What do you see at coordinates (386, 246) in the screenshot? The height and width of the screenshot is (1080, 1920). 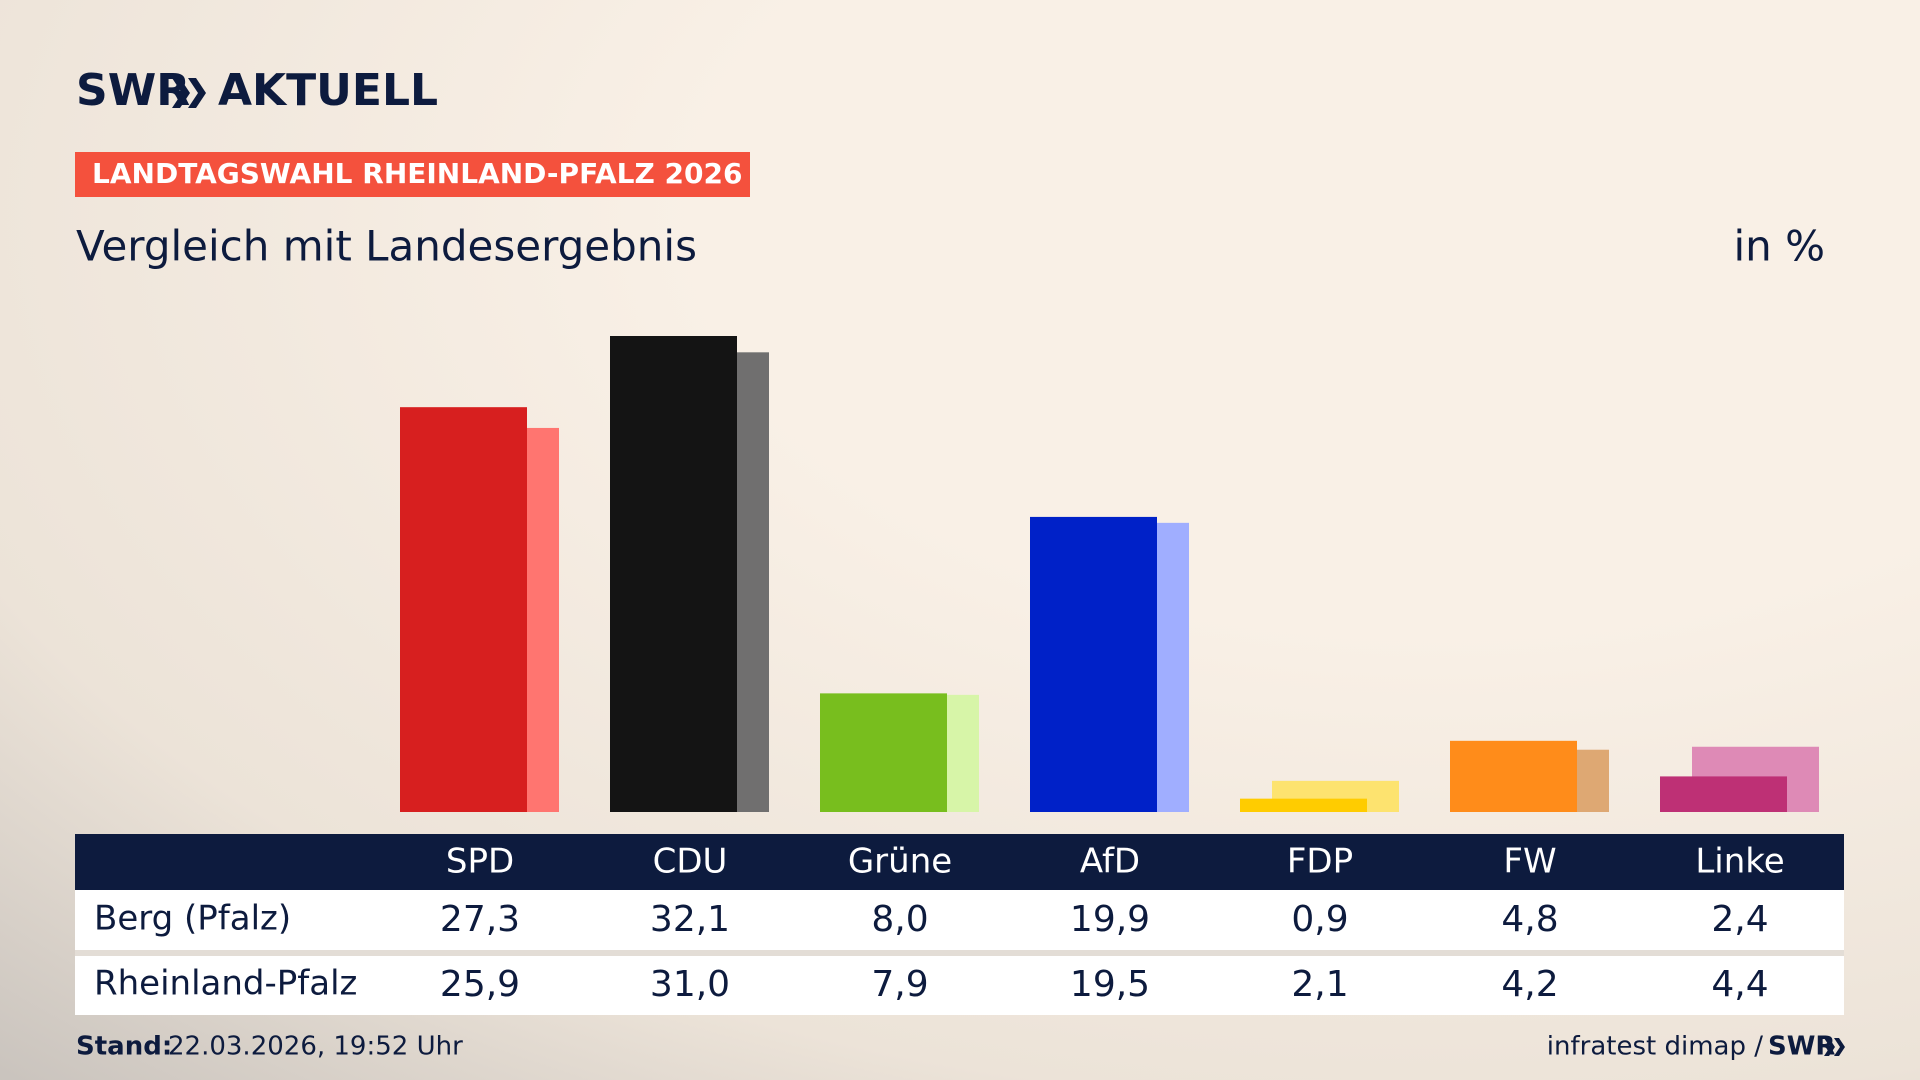 I see `chart-title: Vergleich mit Landesergebnis` at bounding box center [386, 246].